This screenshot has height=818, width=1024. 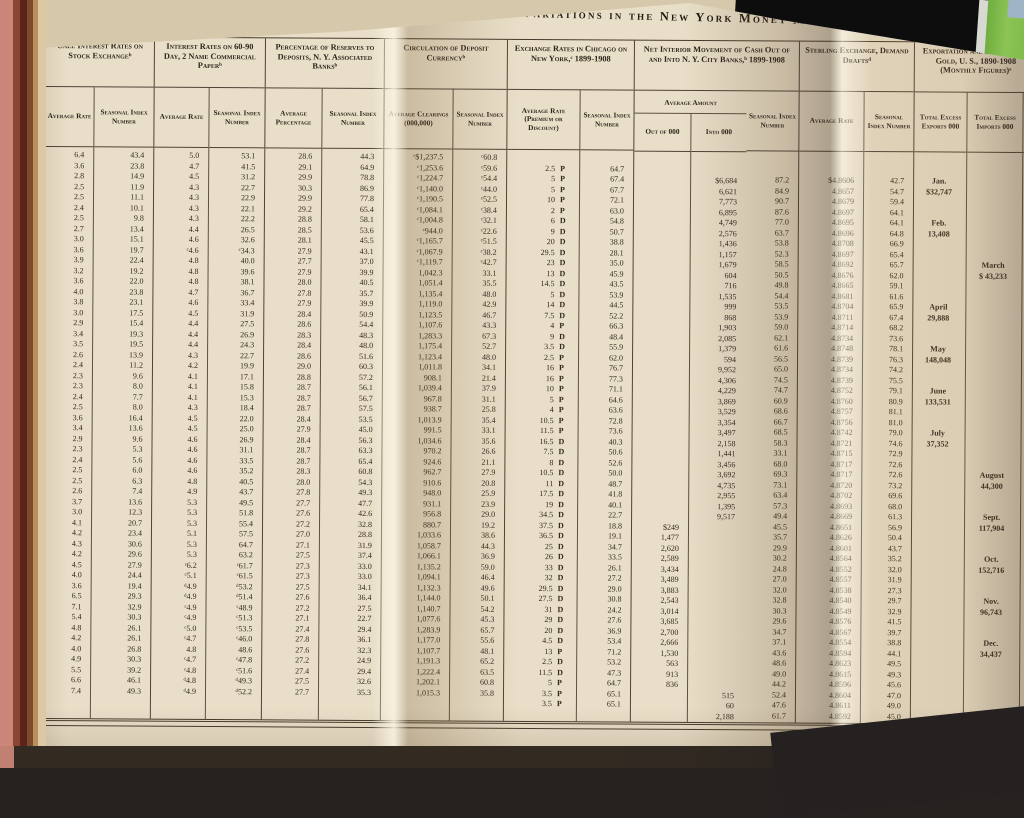 What do you see at coordinates (894, 685) in the screenshot?
I see `cell: 45.6` at bounding box center [894, 685].